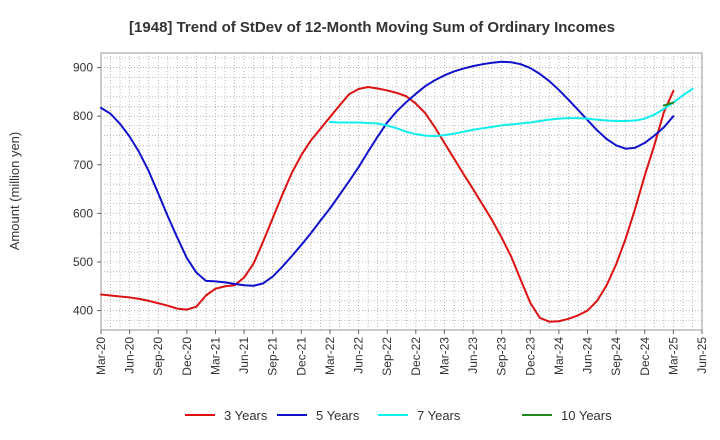  Describe the element at coordinates (187, 356) in the screenshot. I see `x-tick-label: Dec-20` at that location.